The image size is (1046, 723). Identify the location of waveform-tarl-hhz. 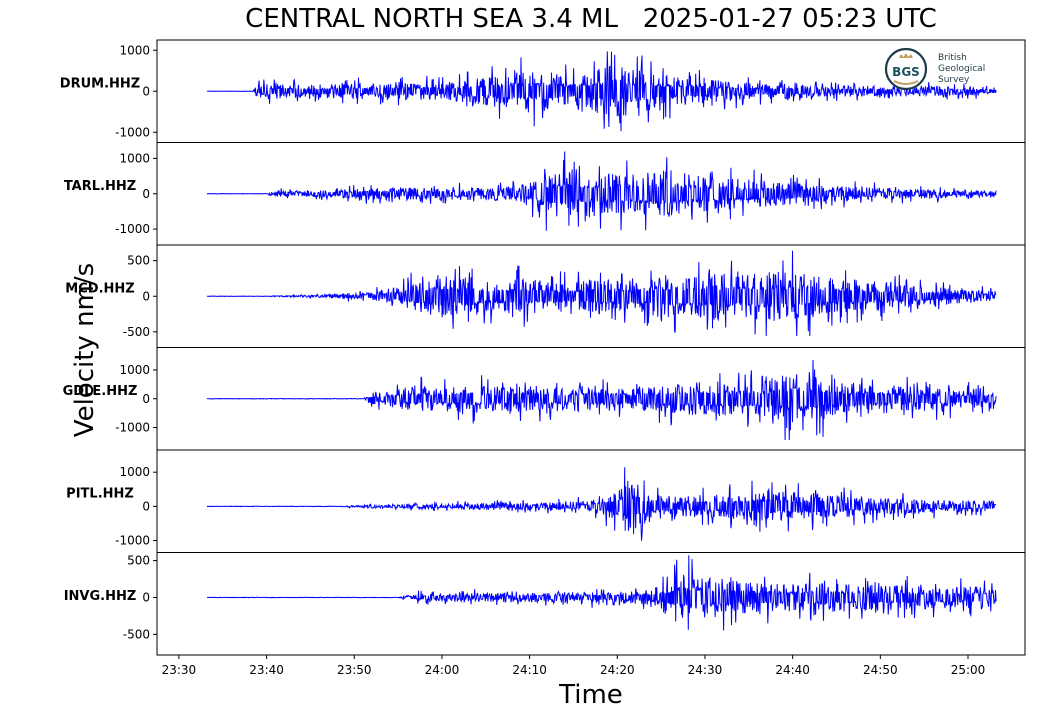
(601, 191).